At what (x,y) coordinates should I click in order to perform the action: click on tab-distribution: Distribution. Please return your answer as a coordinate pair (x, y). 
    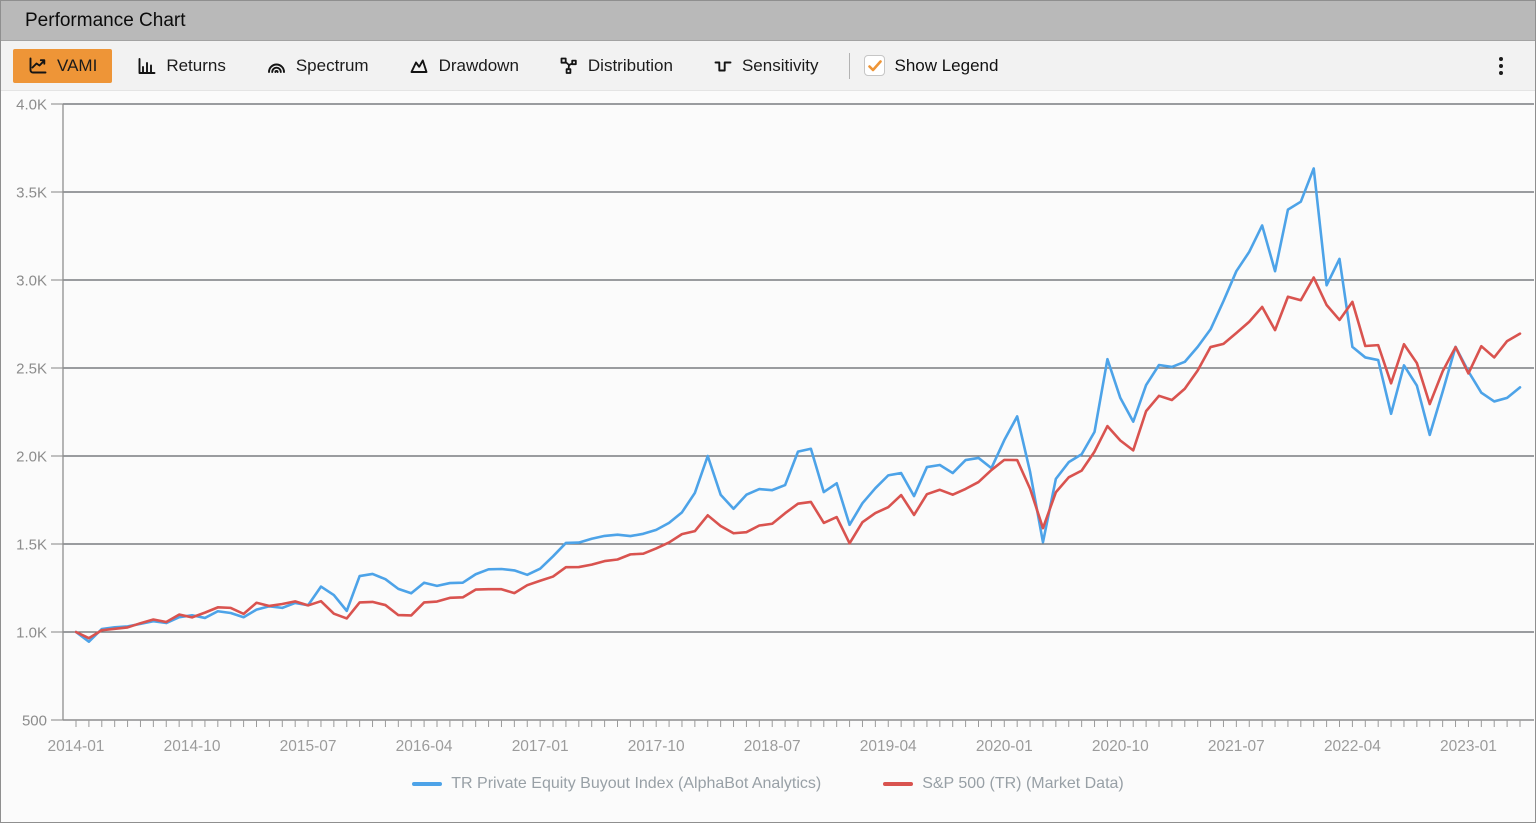
    Looking at the image, I should click on (616, 66).